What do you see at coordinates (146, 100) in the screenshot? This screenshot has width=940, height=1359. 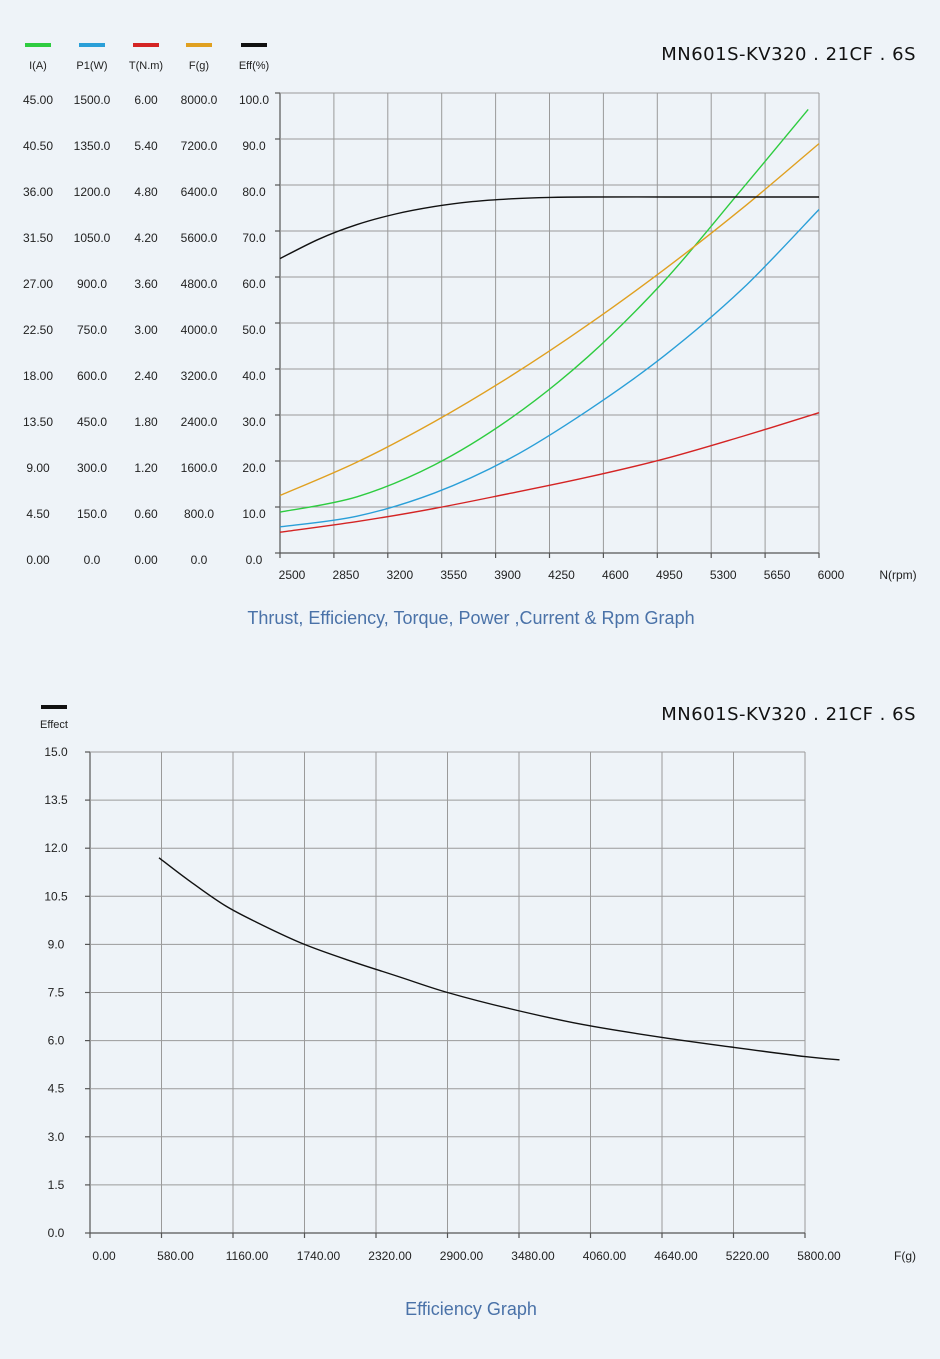 I see `y-tick-label: 6.00` at bounding box center [146, 100].